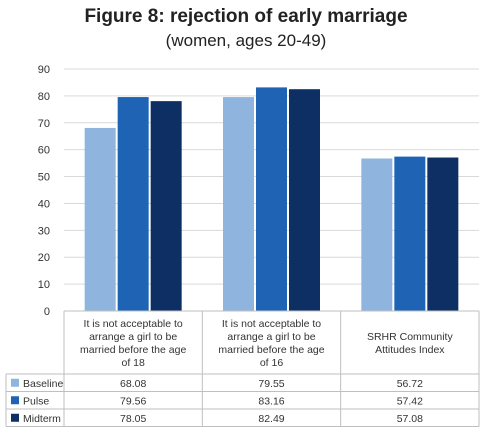 This screenshot has height=439, width=492. Describe the element at coordinates (410, 419) in the screenshot. I see `data-table-value: 57.08` at that location.